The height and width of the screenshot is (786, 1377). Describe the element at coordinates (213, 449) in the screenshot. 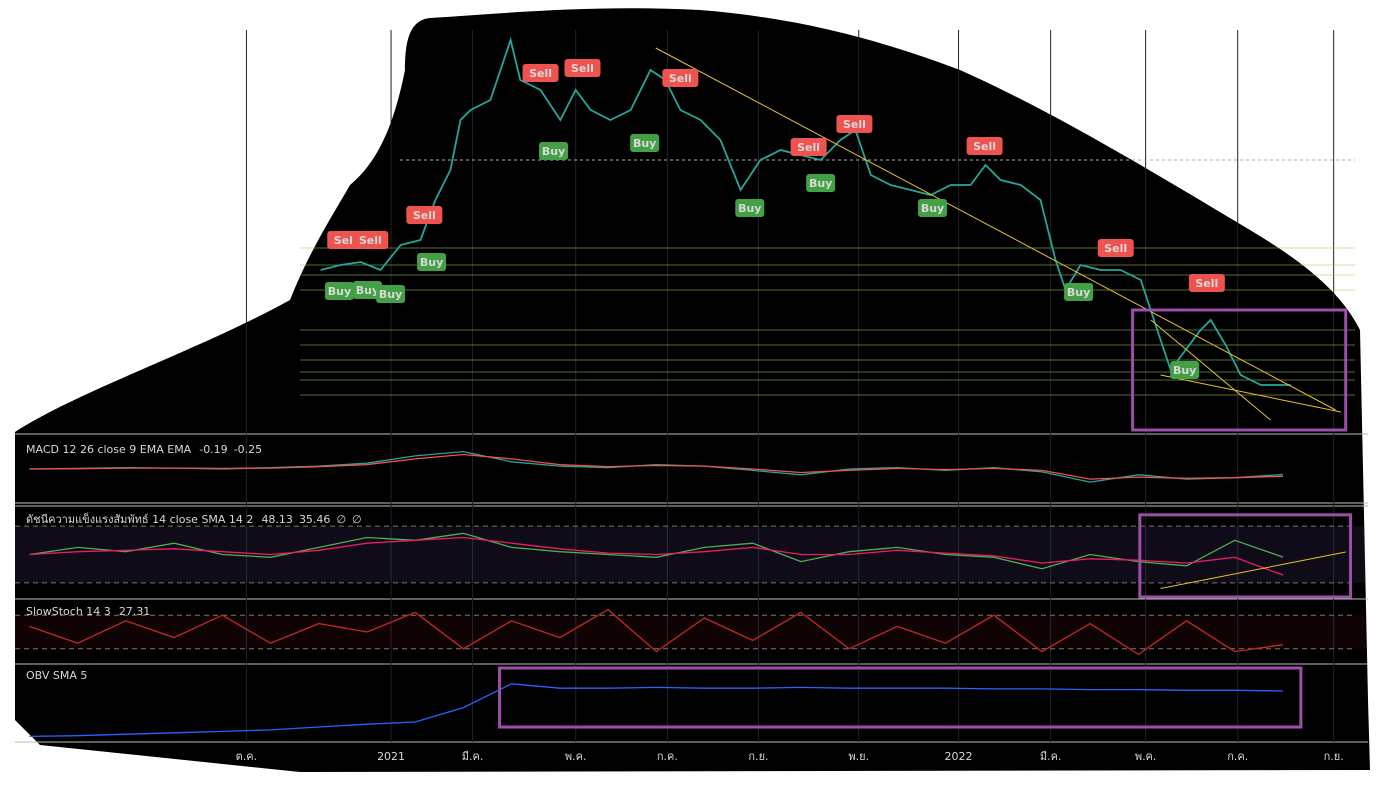

I see `legend-value: -0.19` at that location.